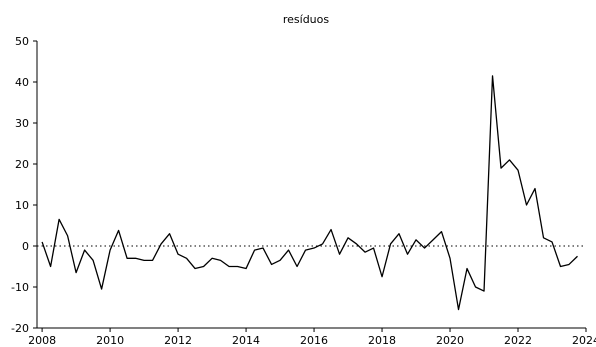 This screenshot has width=596, height=347. I want to click on y-tick-label: -10, so click(20, 287).